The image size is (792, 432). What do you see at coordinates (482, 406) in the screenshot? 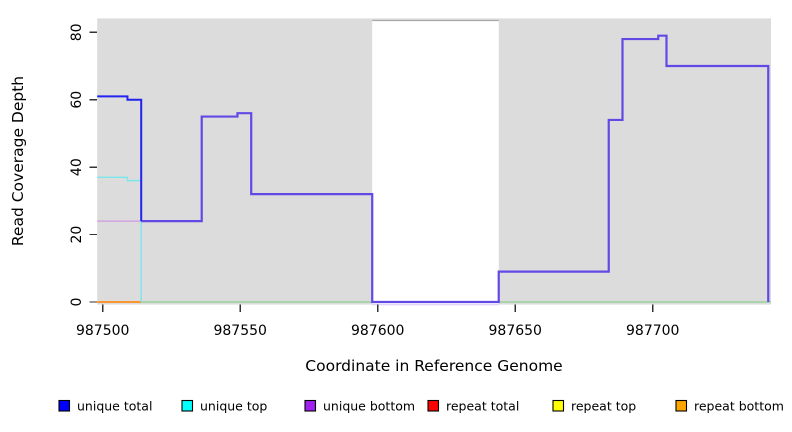
I see `legend-label: repeat total` at bounding box center [482, 406].